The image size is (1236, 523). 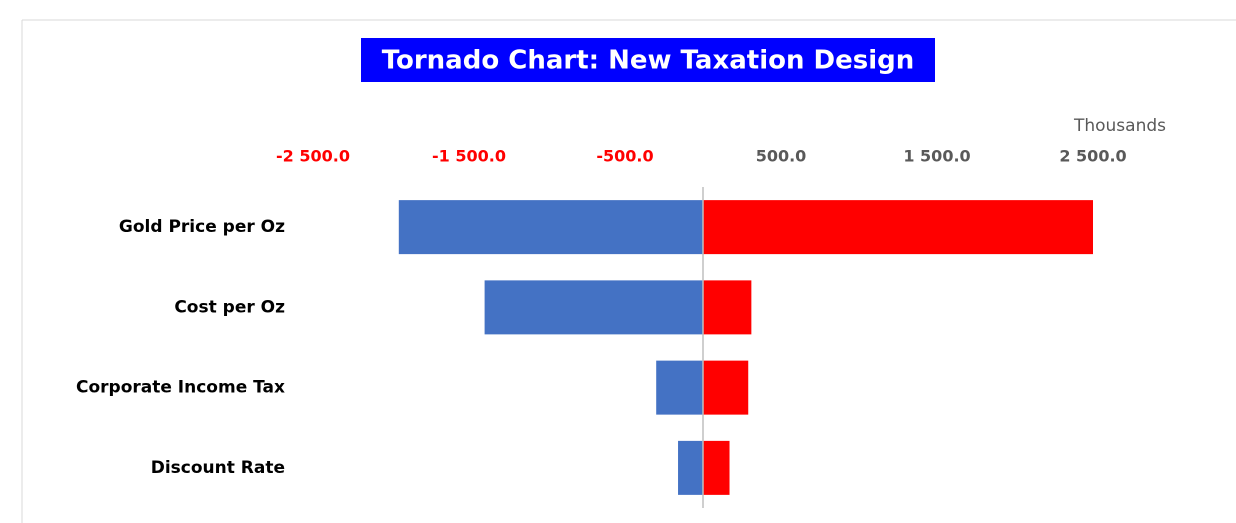 What do you see at coordinates (1092, 156) in the screenshot?
I see `x-tick-label: 2 500.0` at bounding box center [1092, 156].